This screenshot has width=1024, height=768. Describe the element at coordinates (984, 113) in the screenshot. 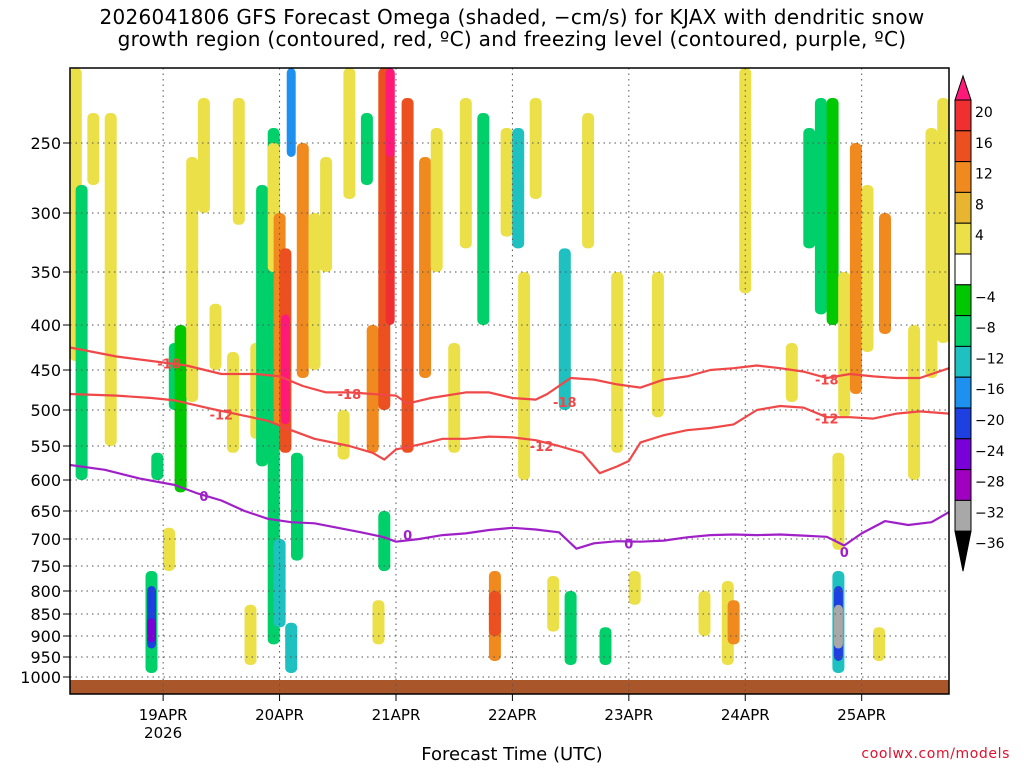

I see `colorbar-label: 20` at that location.